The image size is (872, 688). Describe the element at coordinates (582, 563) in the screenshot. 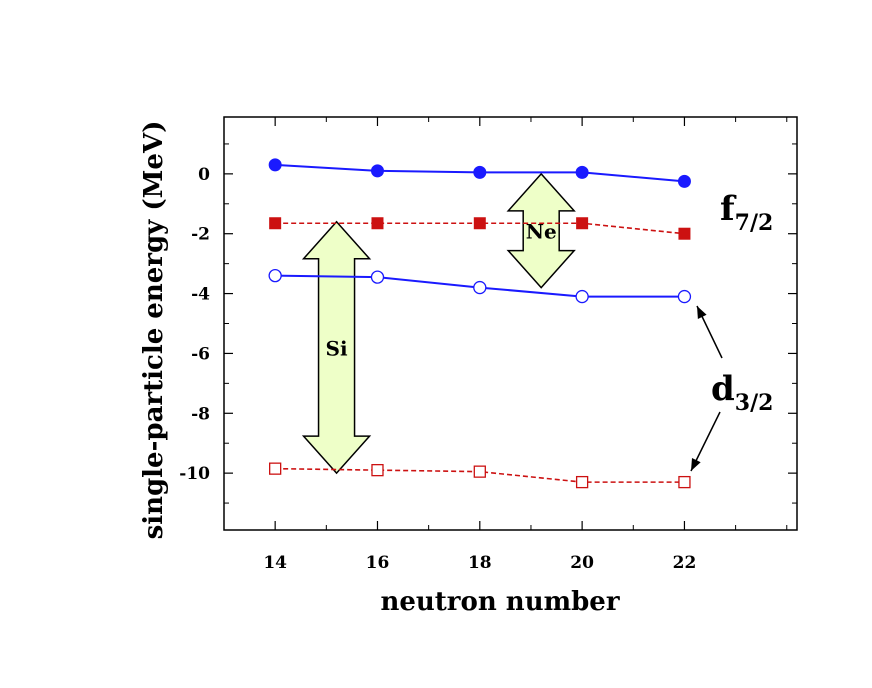

I see `x-tick-label-20: 20` at that location.